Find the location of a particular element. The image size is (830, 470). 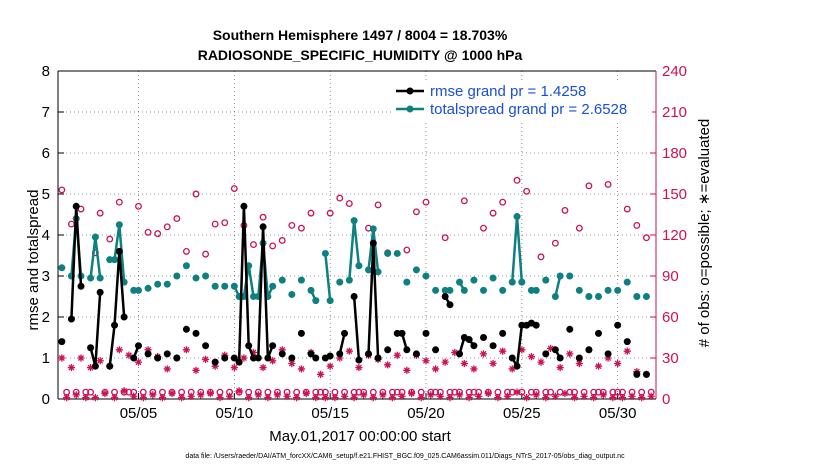

legend-spread-marker is located at coordinates (410, 109).